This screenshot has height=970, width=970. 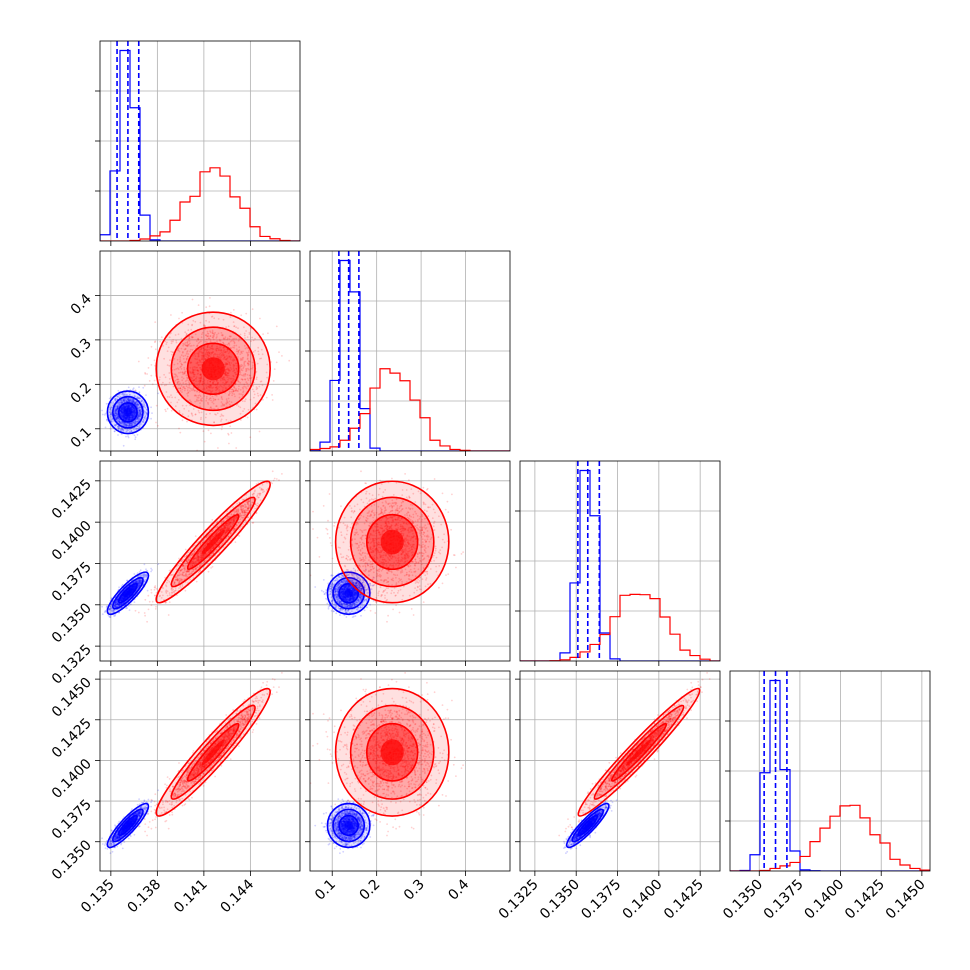 I want to click on y-tick-label: 0.1, so click(x=81, y=437).